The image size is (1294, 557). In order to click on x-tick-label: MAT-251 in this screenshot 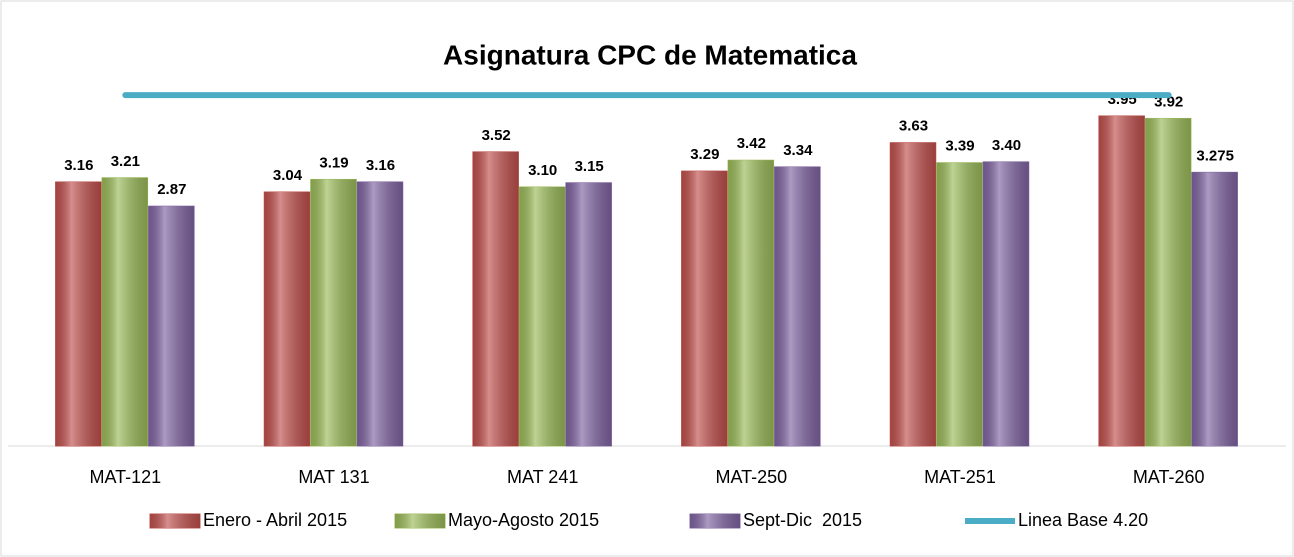, I will do `click(960, 477)`.